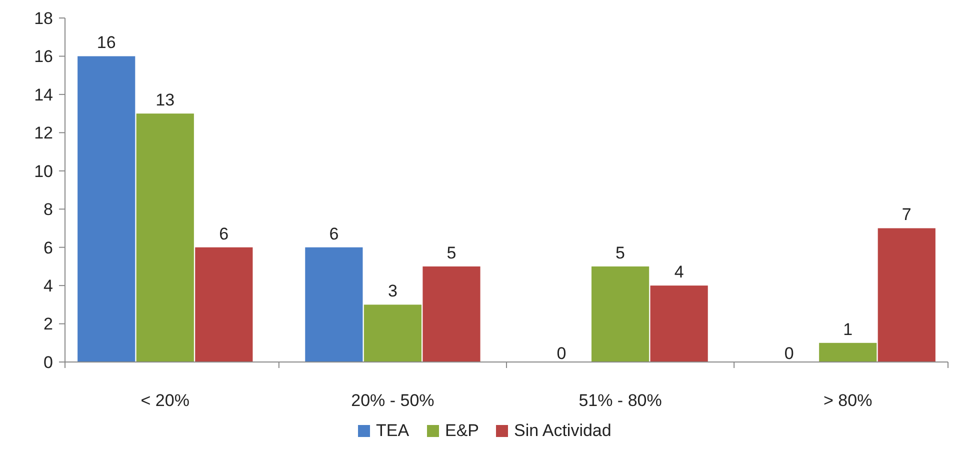  I want to click on data-label: 1, so click(848, 329).